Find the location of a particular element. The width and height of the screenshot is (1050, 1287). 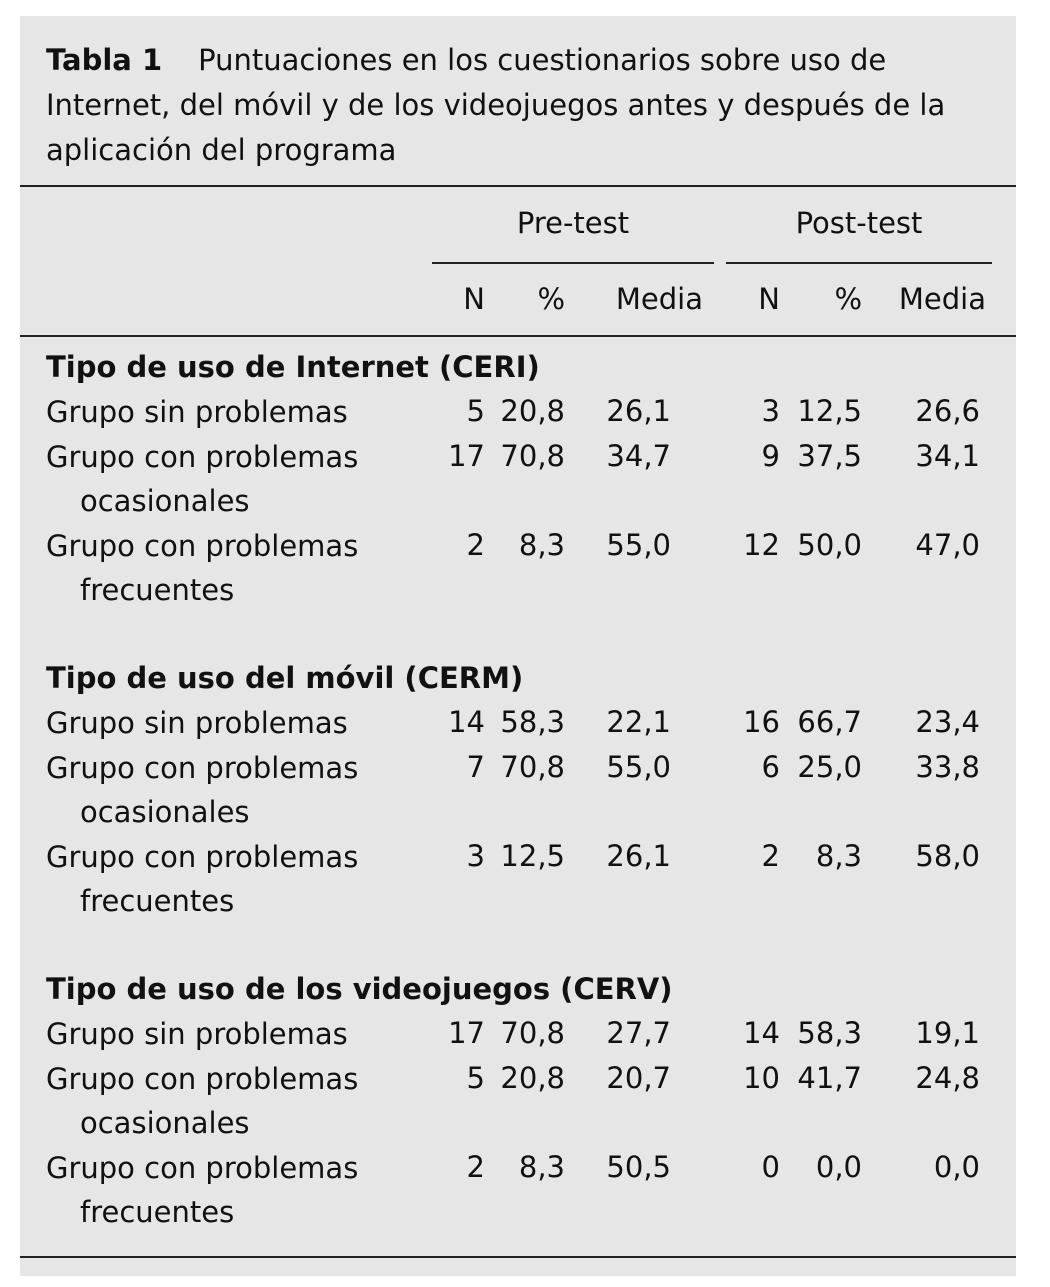

col-header-pct-post: % is located at coordinates (848, 299).